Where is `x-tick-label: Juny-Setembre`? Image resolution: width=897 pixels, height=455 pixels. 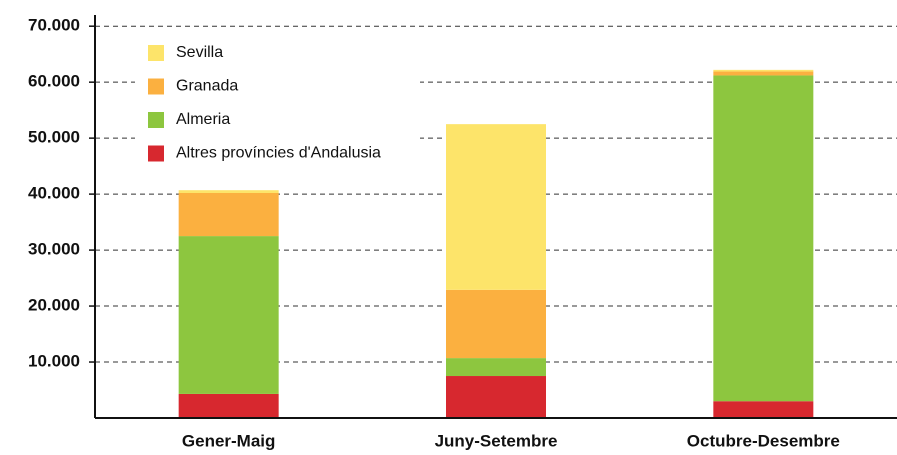
x-tick-label: Juny-Setembre is located at coordinates (496, 440).